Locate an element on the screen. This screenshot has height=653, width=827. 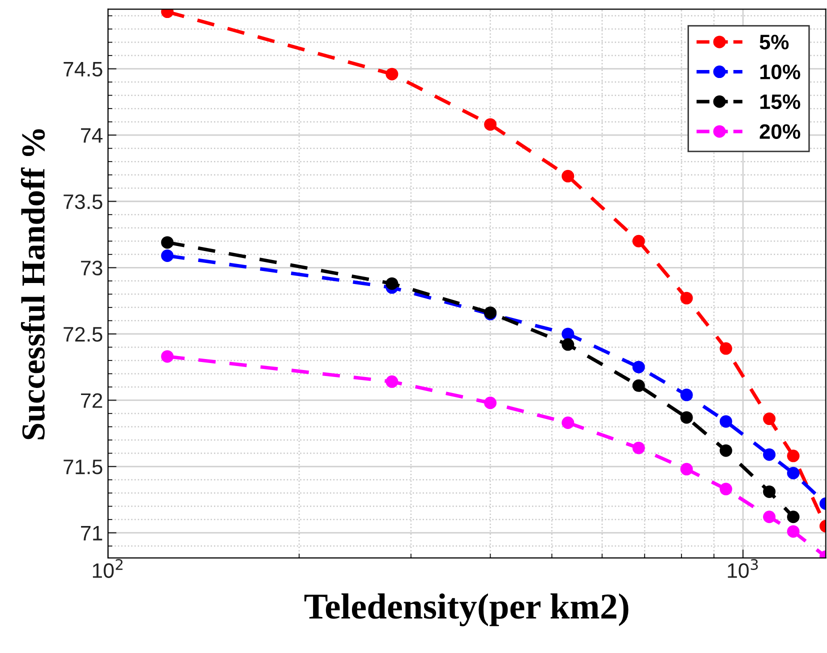
x-axis-title: Teledensity(per km2) is located at coordinates (466, 609).